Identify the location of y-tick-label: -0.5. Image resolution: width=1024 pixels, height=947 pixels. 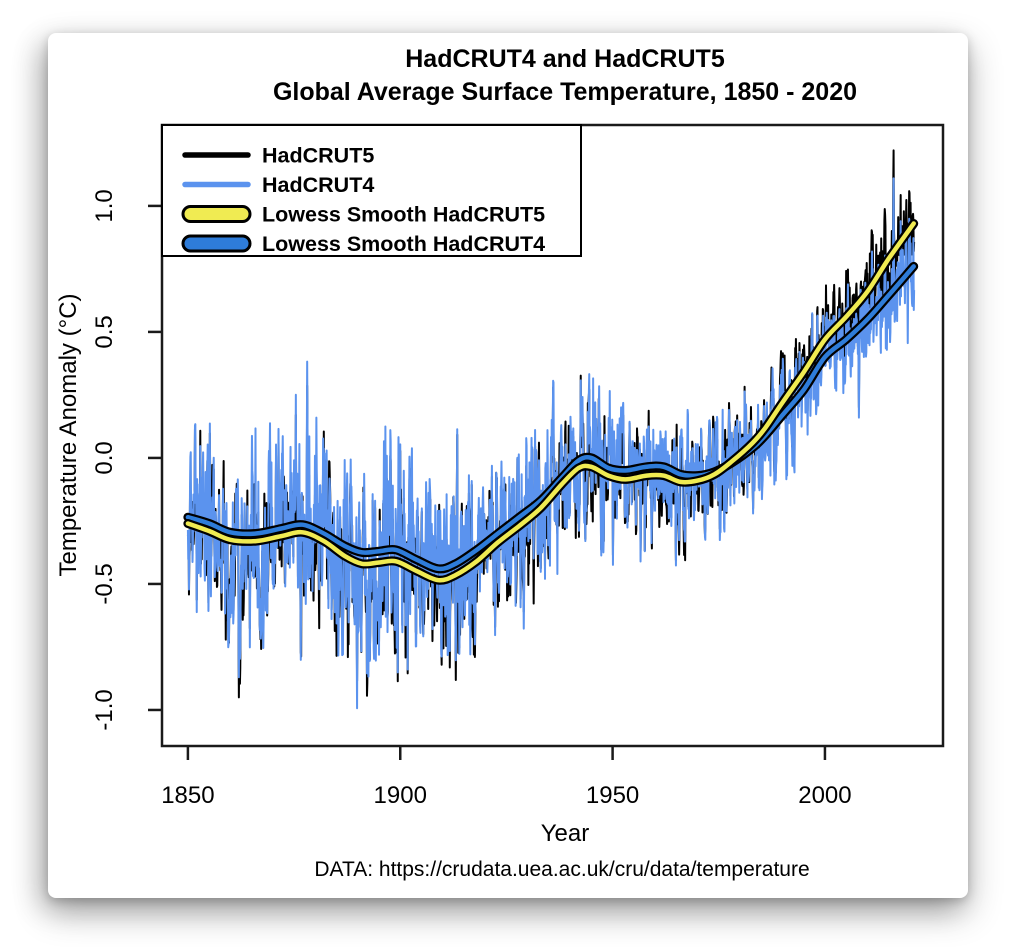
(104, 583).